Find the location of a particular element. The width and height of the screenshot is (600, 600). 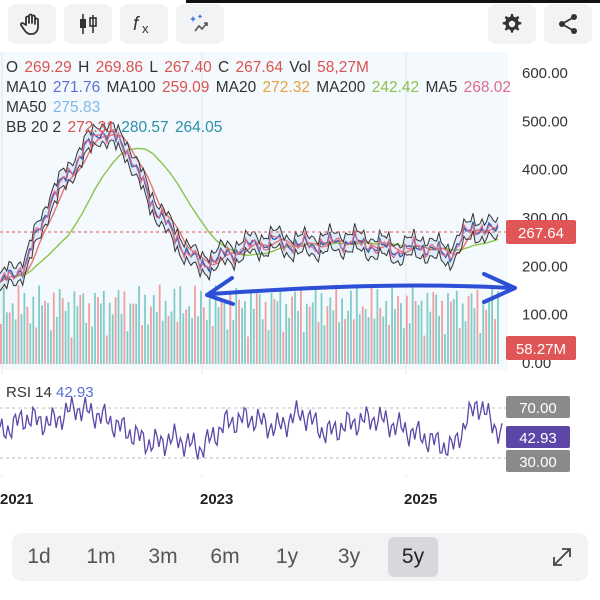

ma5-label: MA5 is located at coordinates (441, 87).